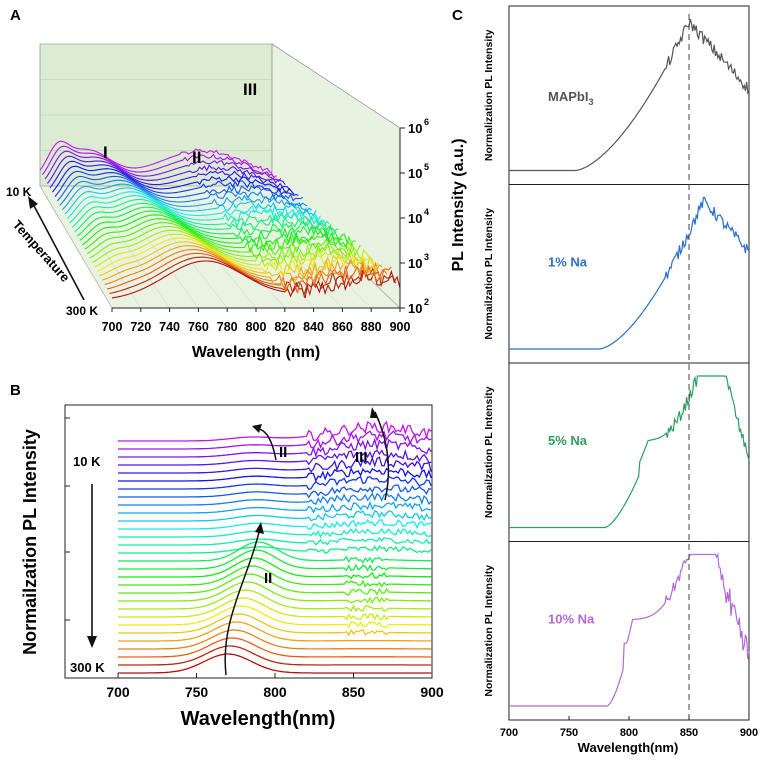 The height and width of the screenshot is (764, 765). Describe the element at coordinates (259, 528) in the screenshot. I see `shift-arrowhead-ii-bottom` at that location.